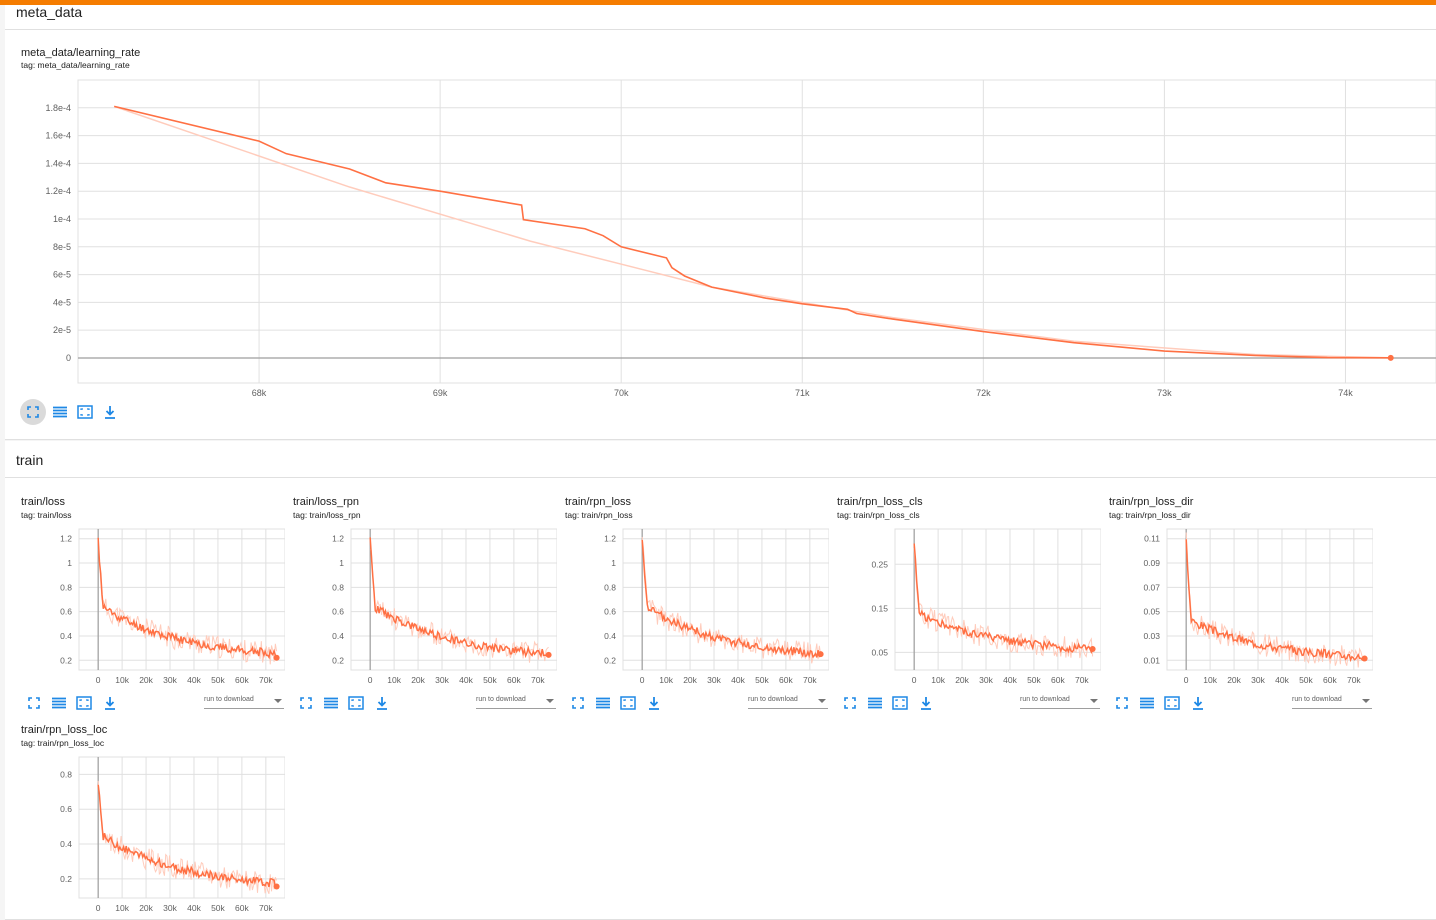 This screenshot has width=1436, height=920. What do you see at coordinates (720, 459) in the screenshot?
I see `section-title-train: train` at bounding box center [720, 459].